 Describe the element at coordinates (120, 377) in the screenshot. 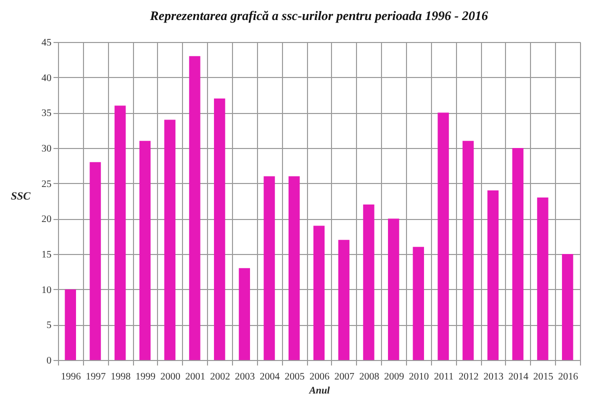

I see `x-tick-label: 1998` at that location.